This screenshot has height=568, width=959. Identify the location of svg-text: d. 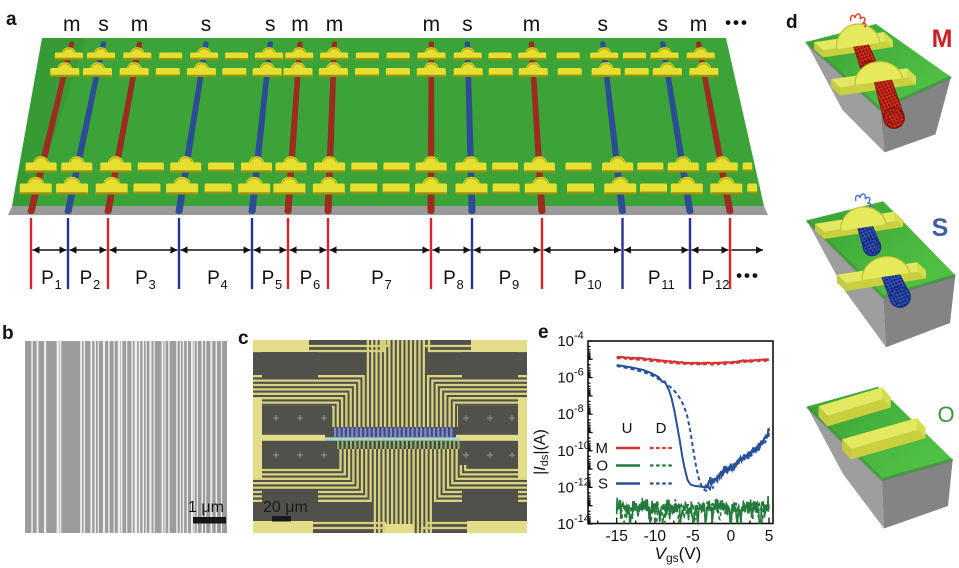
(792, 22).